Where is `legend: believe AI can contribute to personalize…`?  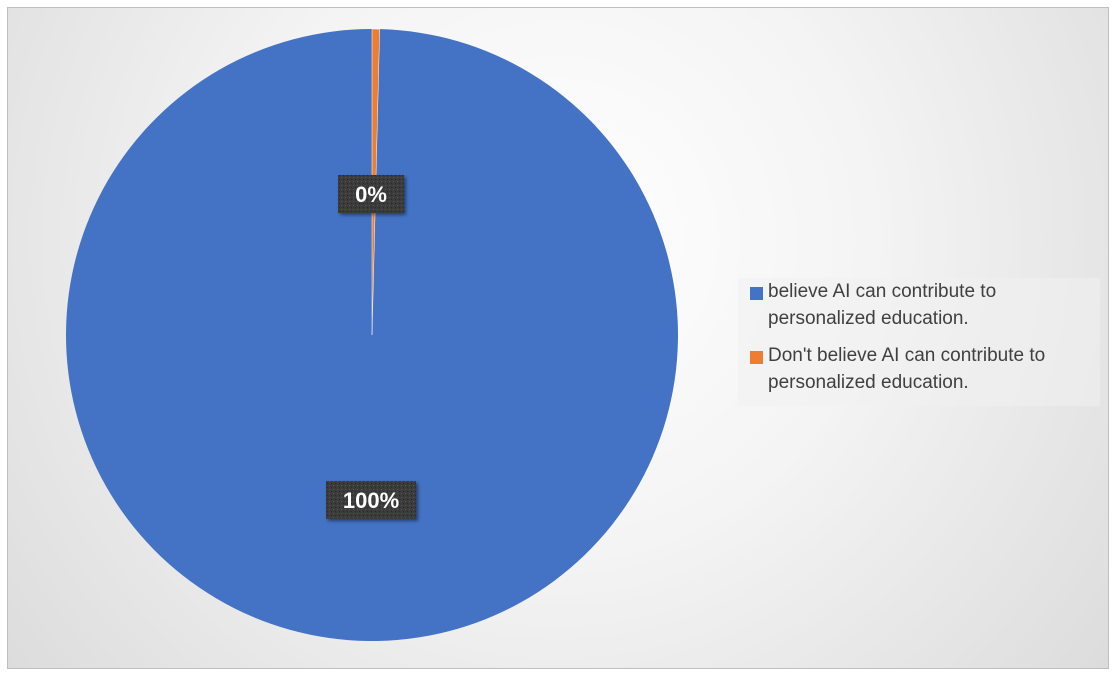
legend: believe AI can contribute to personalize… is located at coordinates (919, 342).